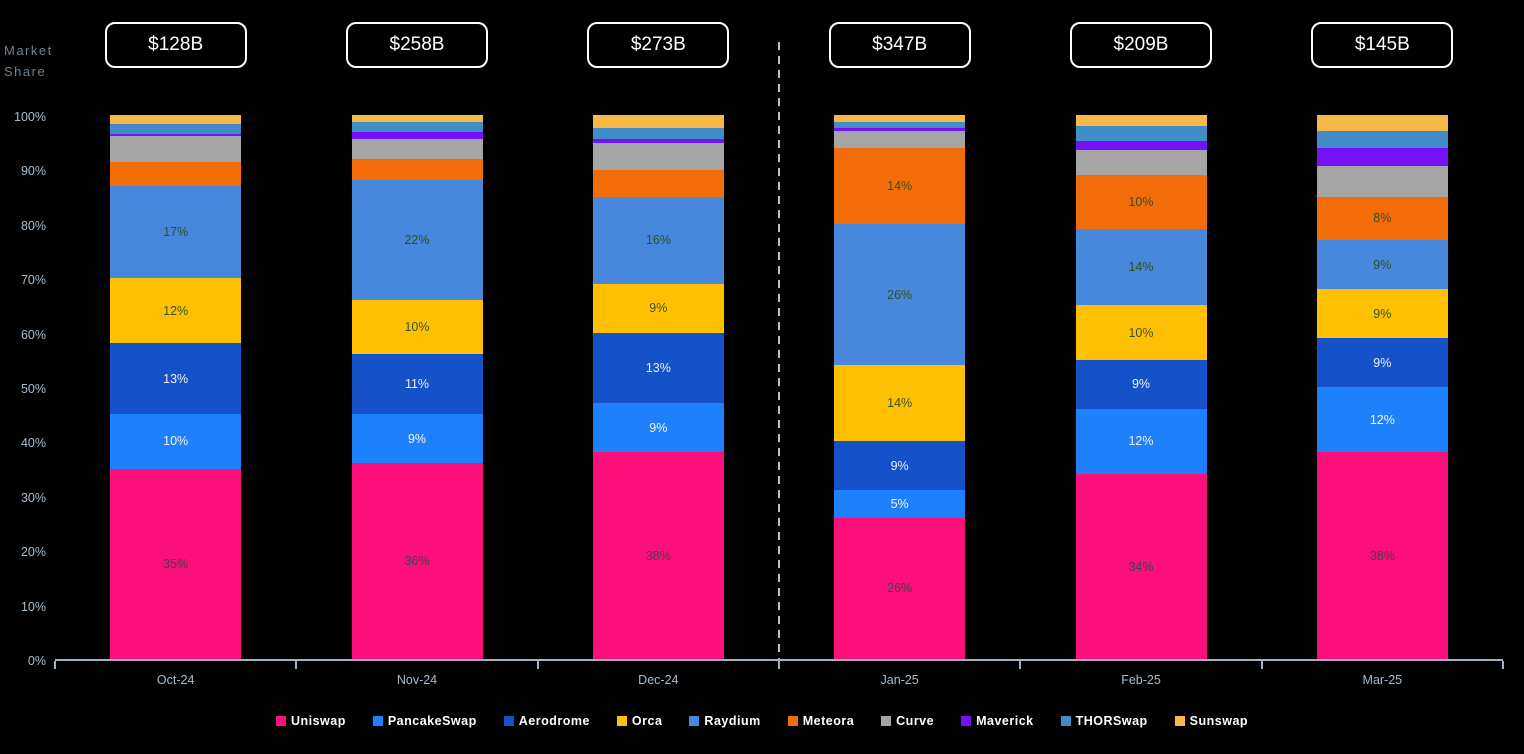 The image size is (1524, 754). I want to click on y-axis-tick-label: 90%, so click(33, 171).